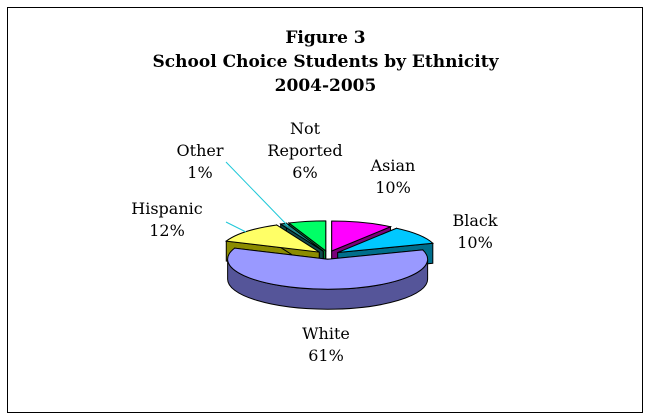  What do you see at coordinates (362, 236) in the screenshot?
I see `slice-asian-top` at bounding box center [362, 236].